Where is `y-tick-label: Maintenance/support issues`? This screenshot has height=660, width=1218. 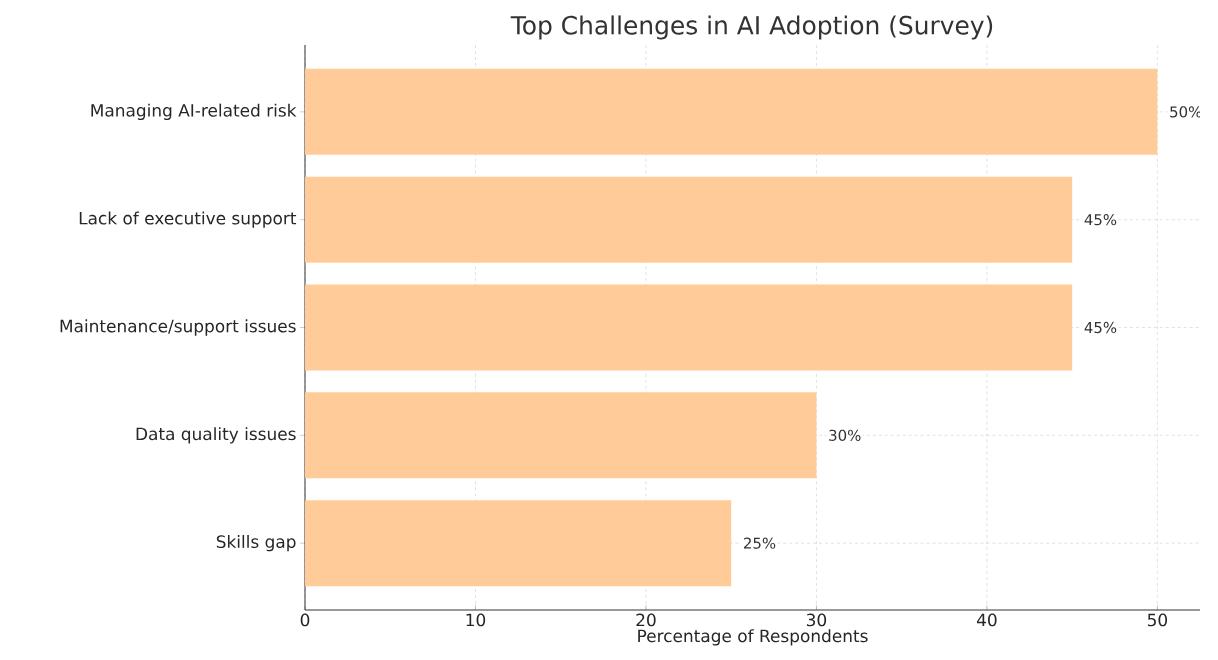 y-tick-label: Maintenance/support issues is located at coordinates (178, 327).